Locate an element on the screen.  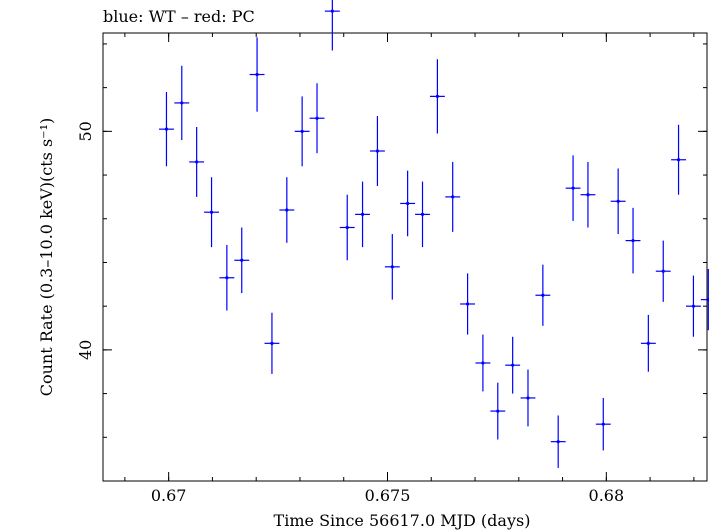
y-axis-label: Count Rate (0.3–10.0 keV)(cts s⁻¹) is located at coordinates (46, 257).